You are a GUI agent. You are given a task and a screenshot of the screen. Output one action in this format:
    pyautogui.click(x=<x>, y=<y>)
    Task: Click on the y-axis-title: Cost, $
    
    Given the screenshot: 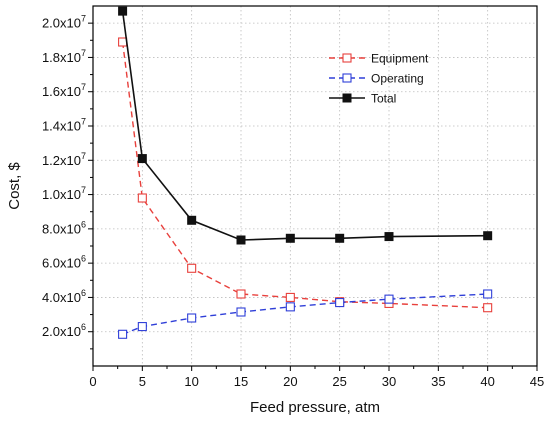 What is the action you would take?
    pyautogui.click(x=14, y=186)
    